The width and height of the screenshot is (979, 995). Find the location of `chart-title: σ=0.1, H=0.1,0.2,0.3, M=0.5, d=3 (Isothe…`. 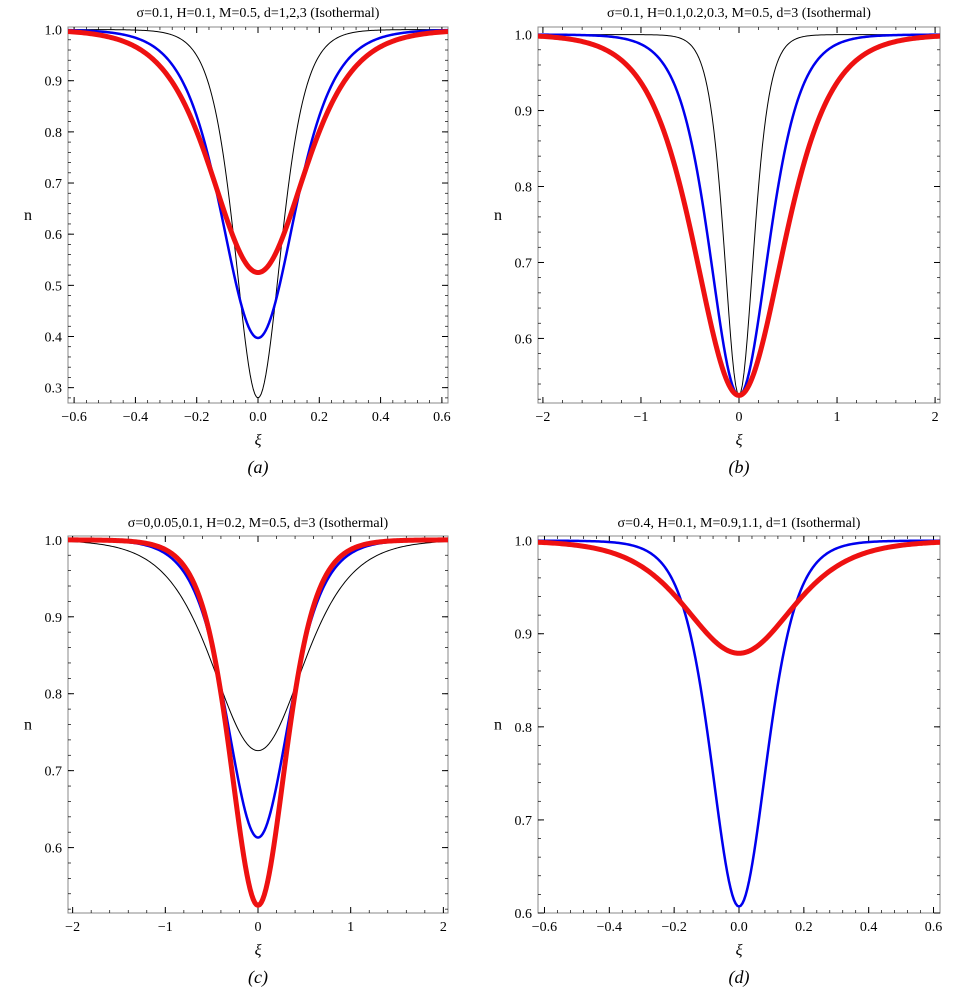

chart-title: σ=0.1, H=0.1,0.2,0.3, M=0.5, d=3 (Isothe… is located at coordinates (739, 13).